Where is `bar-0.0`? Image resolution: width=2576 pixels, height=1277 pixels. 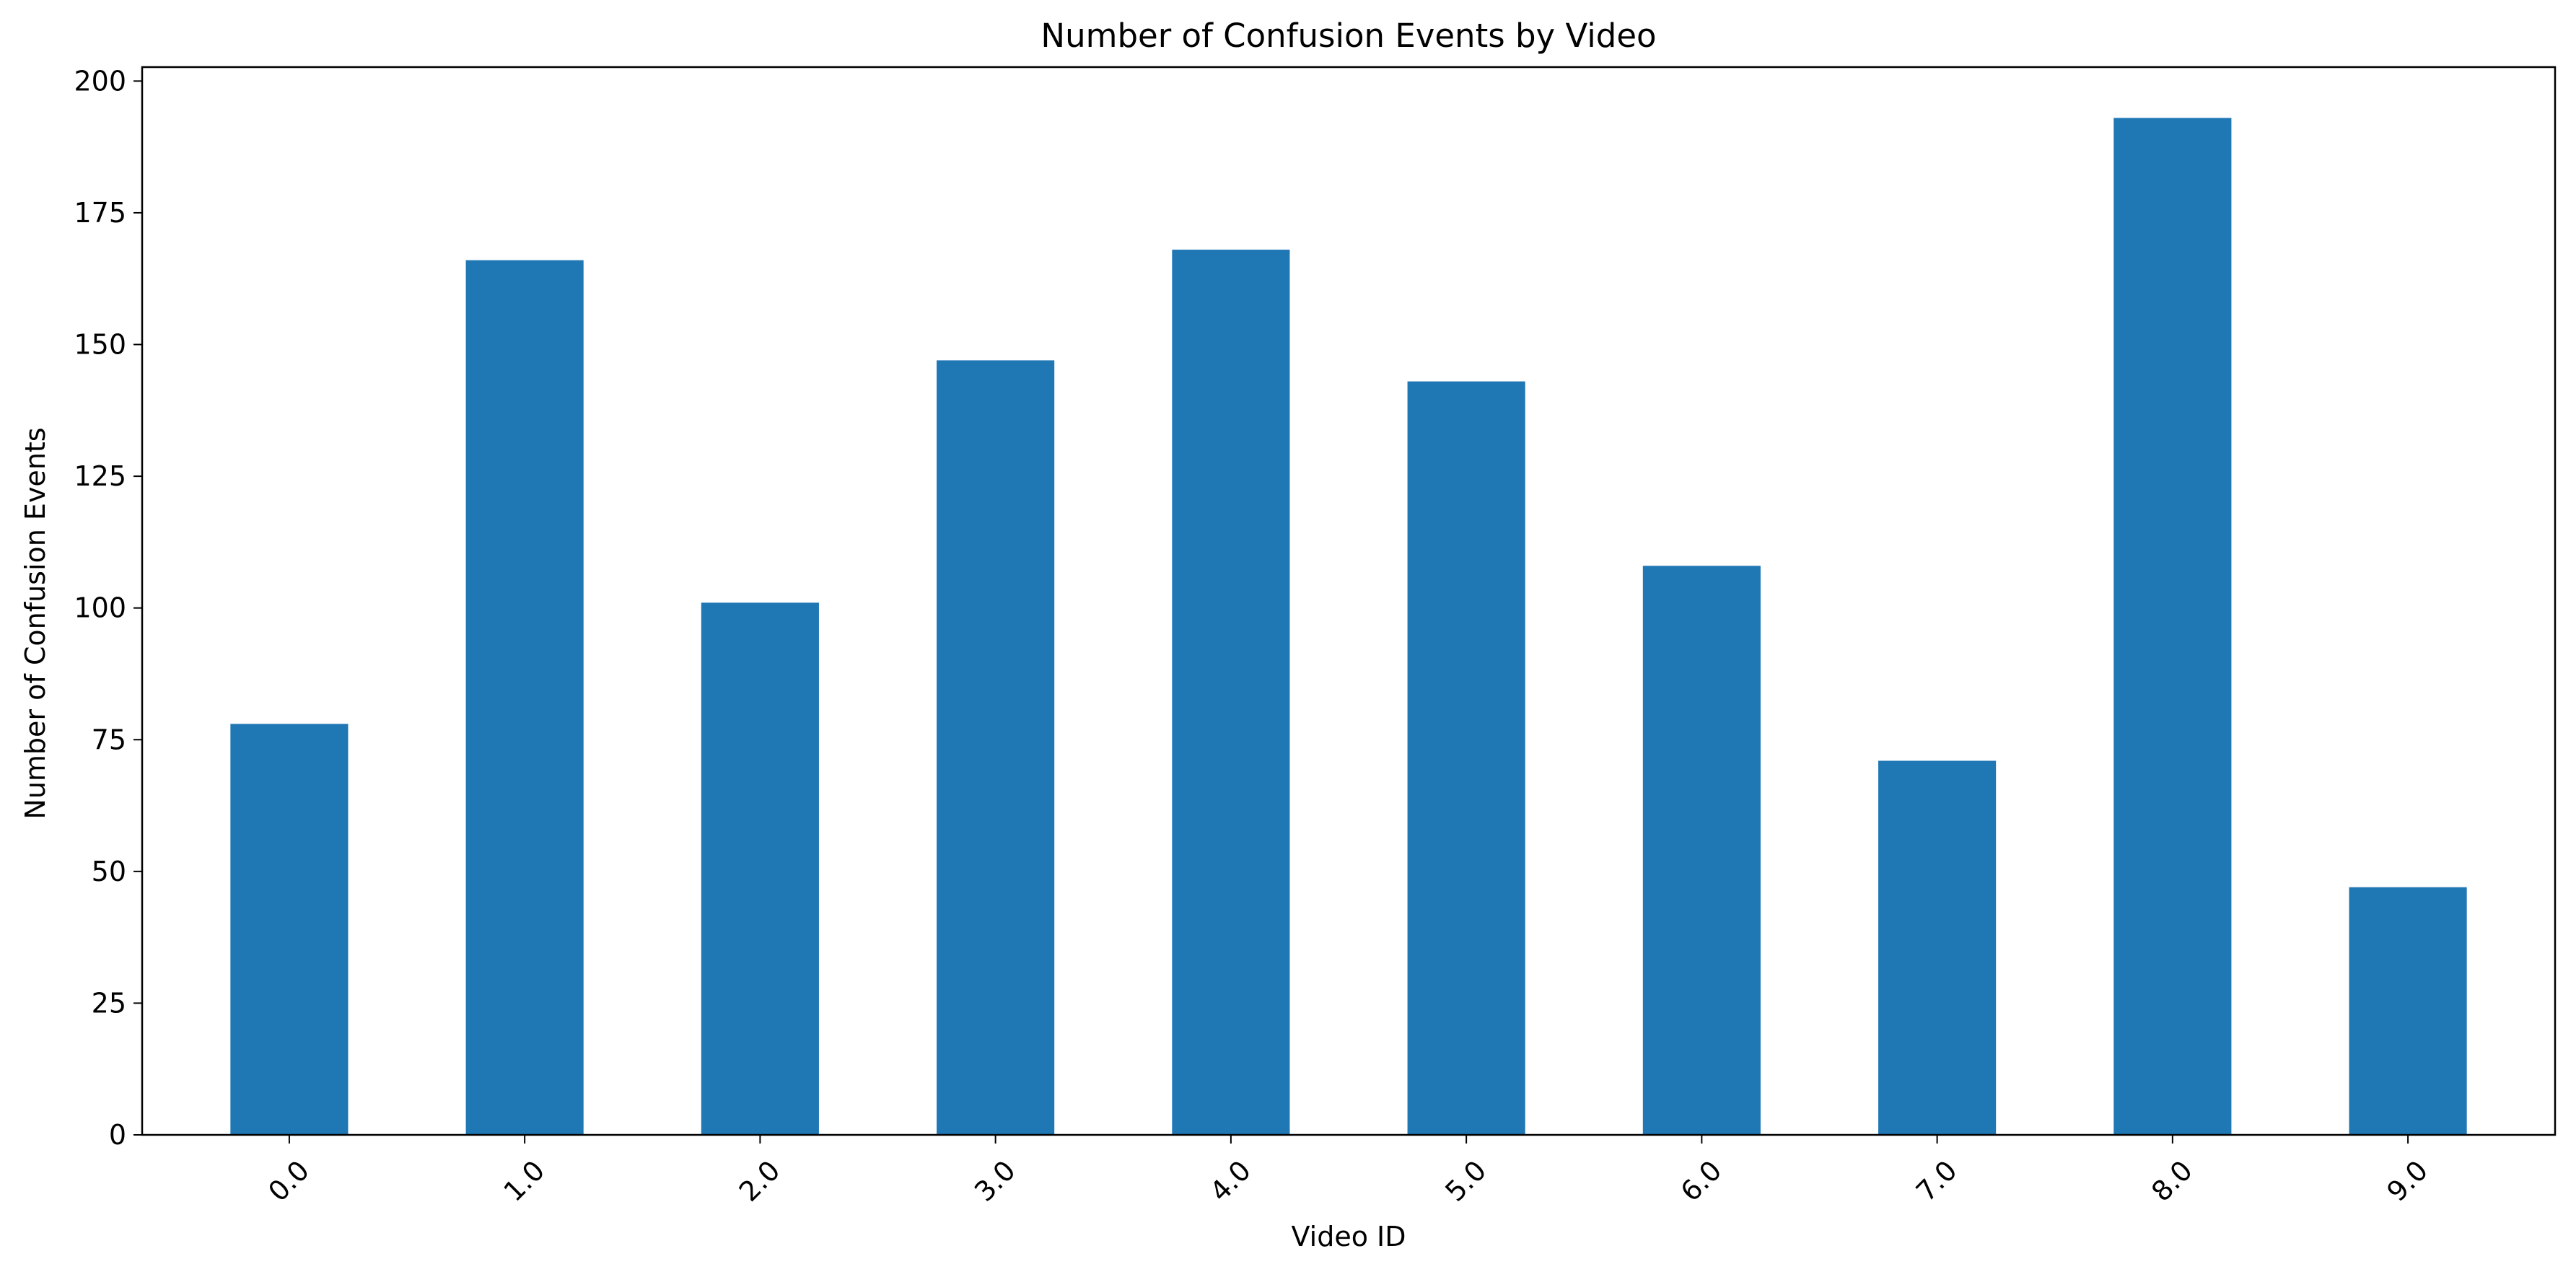 bar-0.0 is located at coordinates (289, 929).